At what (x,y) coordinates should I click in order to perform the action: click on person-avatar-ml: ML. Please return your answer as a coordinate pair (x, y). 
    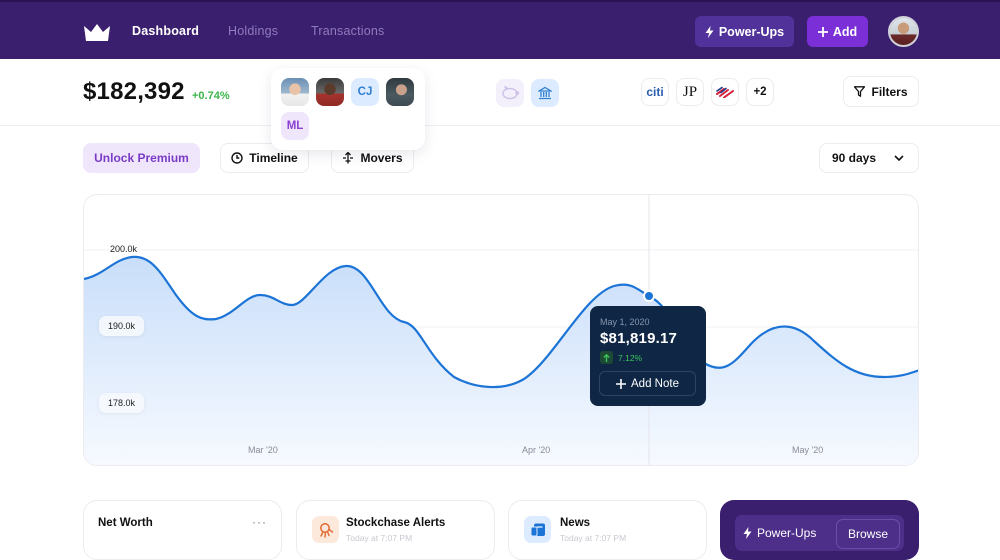
    Looking at the image, I should click on (295, 126).